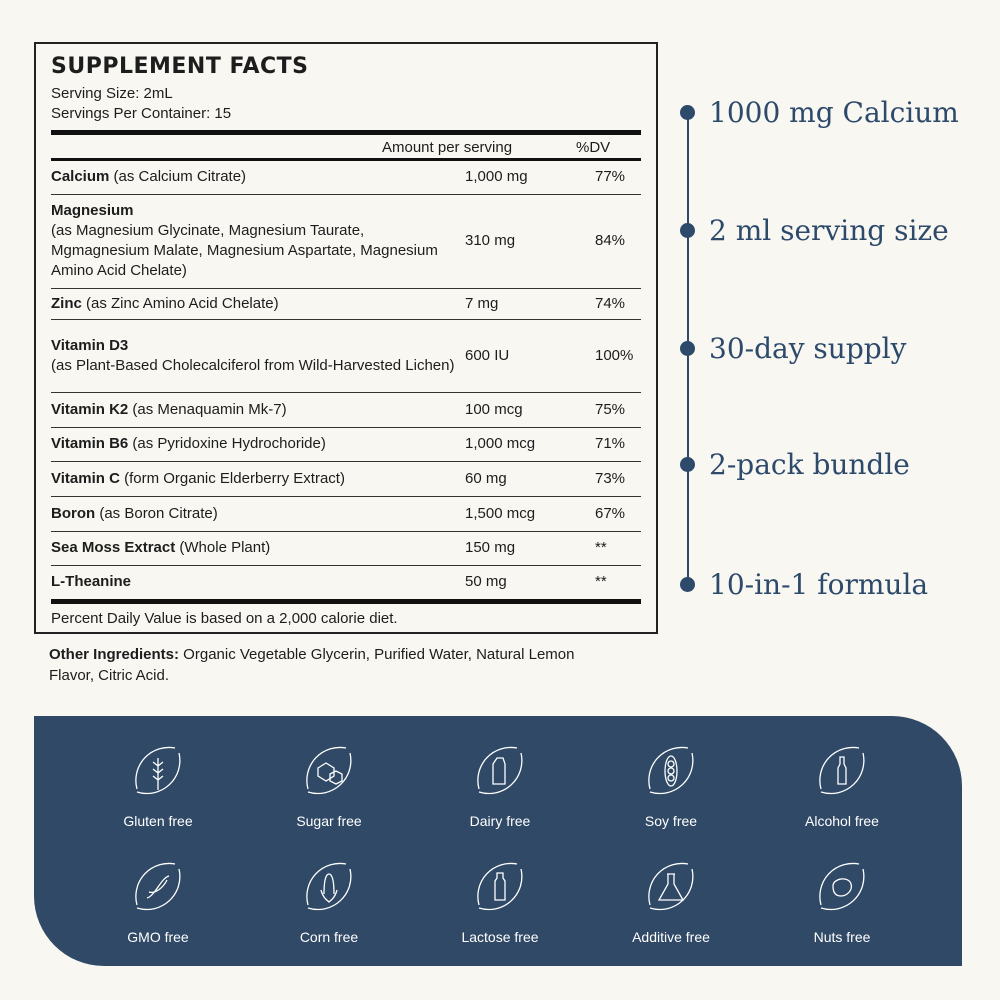  Describe the element at coordinates (158, 886) in the screenshot. I see `dna-icon` at that location.